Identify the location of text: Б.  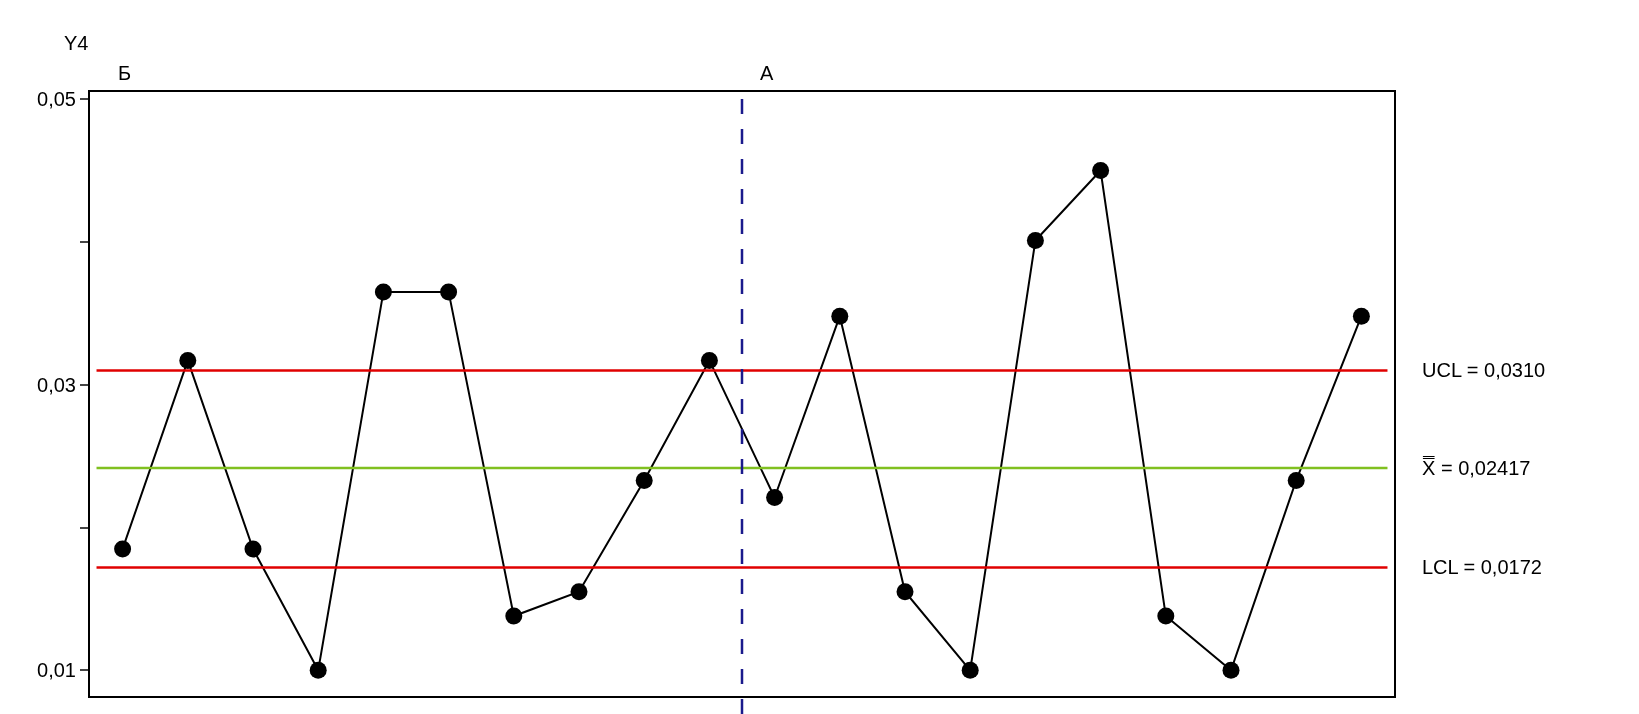
(125, 73).